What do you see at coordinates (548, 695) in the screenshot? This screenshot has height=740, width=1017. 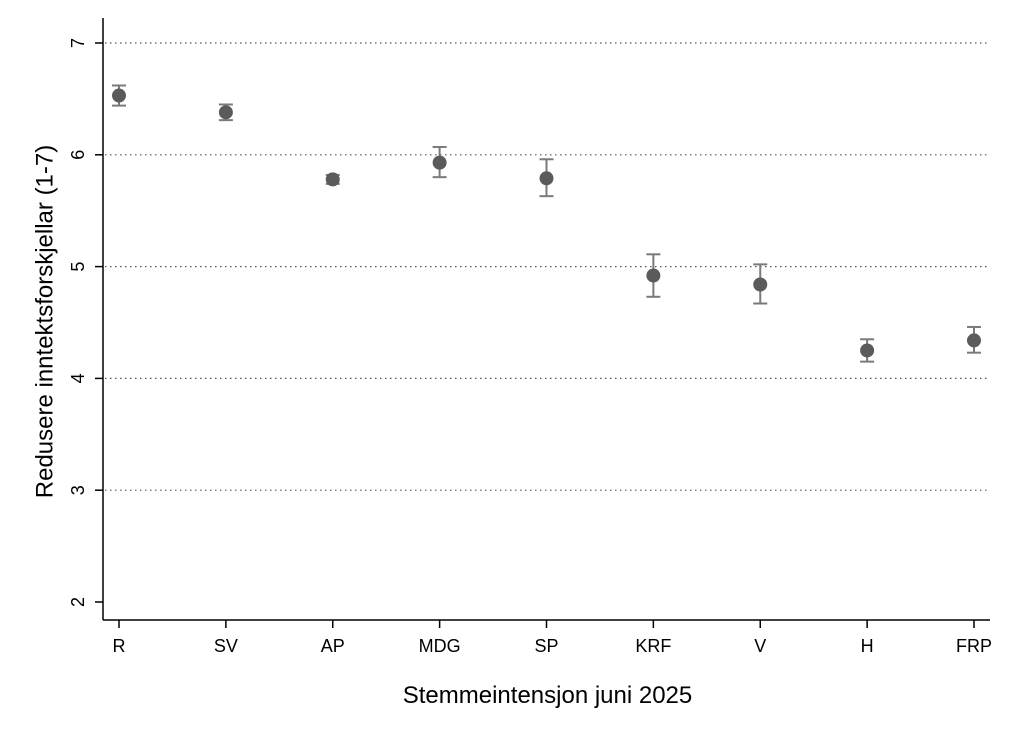 I see `x-axis-title: Stemmeintensjon juni 2025` at bounding box center [548, 695].